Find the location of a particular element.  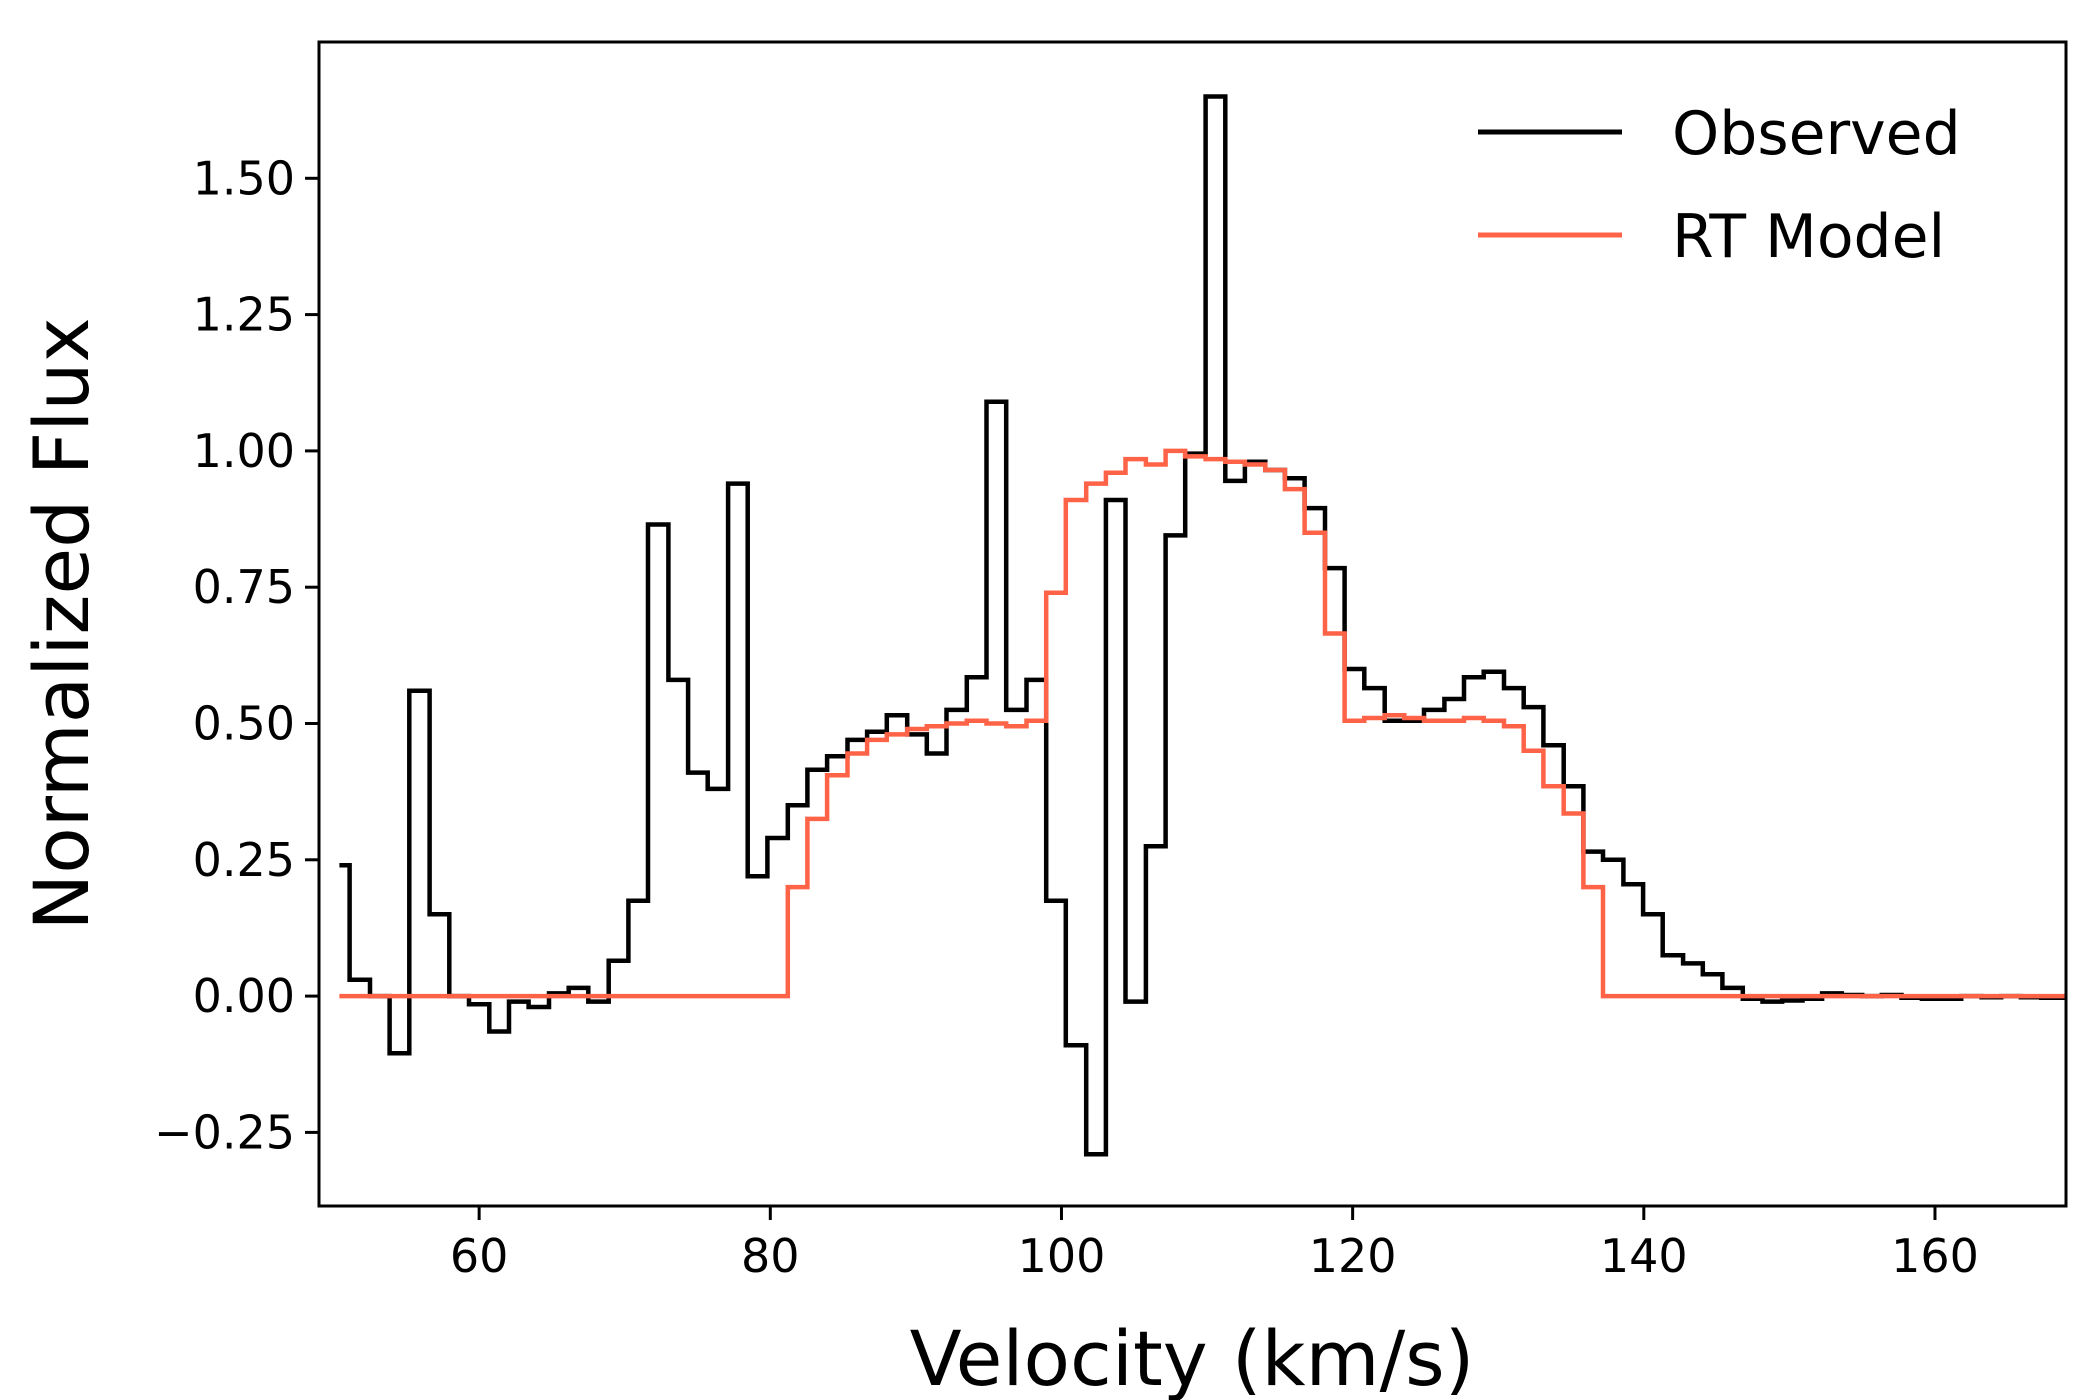

y-tick-label: 1.25 is located at coordinates (244, 315).